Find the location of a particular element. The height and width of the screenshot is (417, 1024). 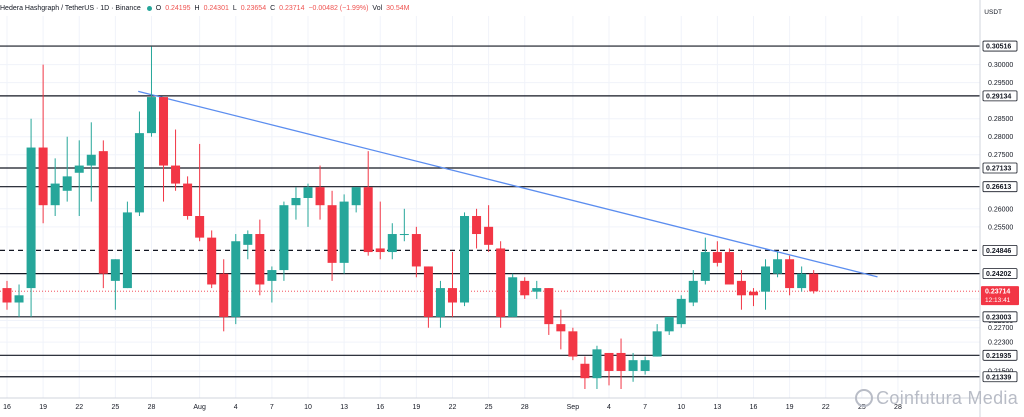

price-tick-label: 0.29500 is located at coordinates (1000, 83).